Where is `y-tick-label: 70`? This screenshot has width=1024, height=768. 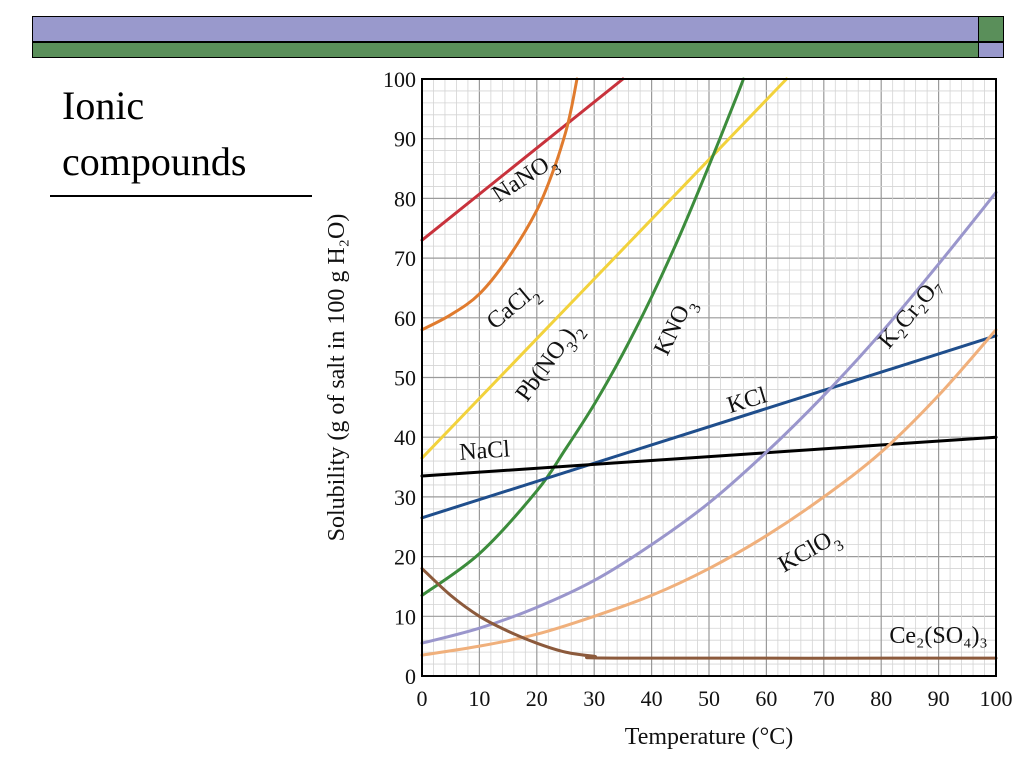 y-tick-label: 70 is located at coordinates (405, 258).